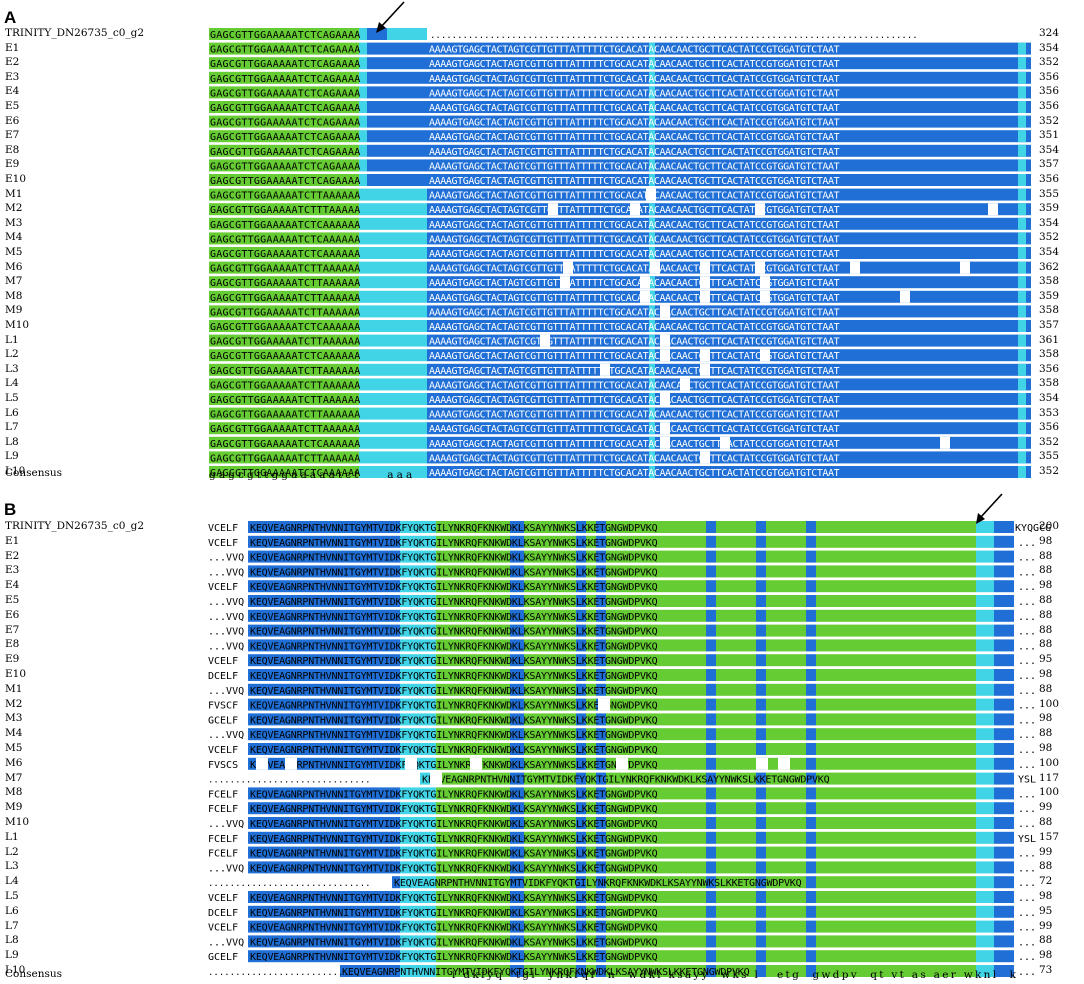 The width and height of the screenshot is (1084, 984). I want to click on ref-core-block, so click(736, 527).